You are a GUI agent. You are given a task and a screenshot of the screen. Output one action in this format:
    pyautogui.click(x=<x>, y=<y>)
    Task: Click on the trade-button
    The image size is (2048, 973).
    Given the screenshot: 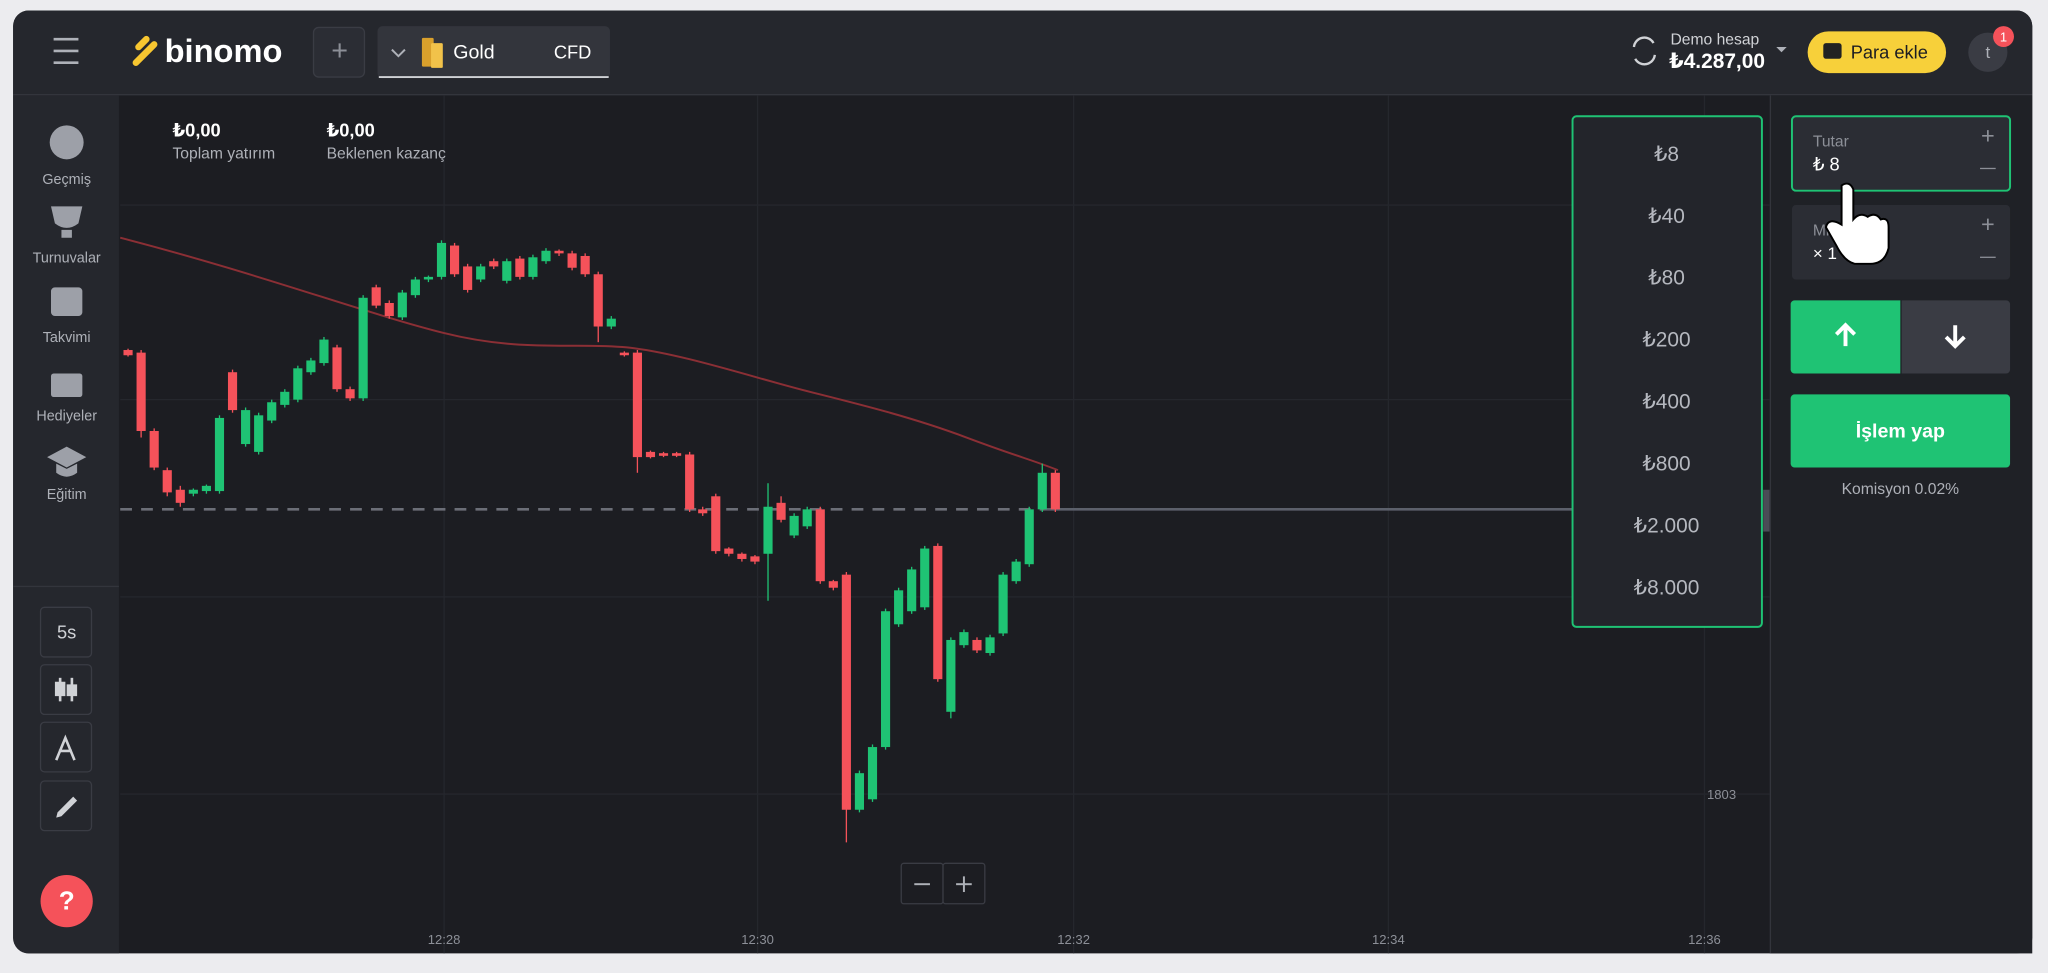 What is the action you would take?
    pyautogui.click(x=1900, y=431)
    